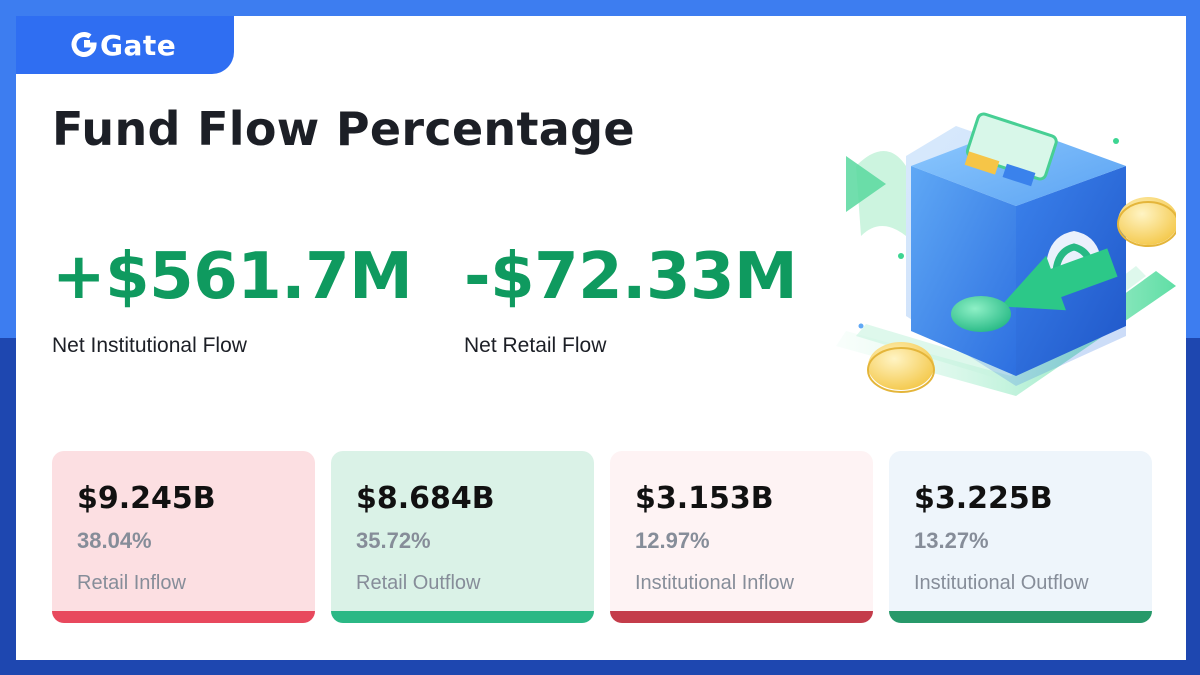 The width and height of the screenshot is (1200, 675). I want to click on net-institutional-stat: +$561.7M Net Institutional Flow, so click(232, 299).